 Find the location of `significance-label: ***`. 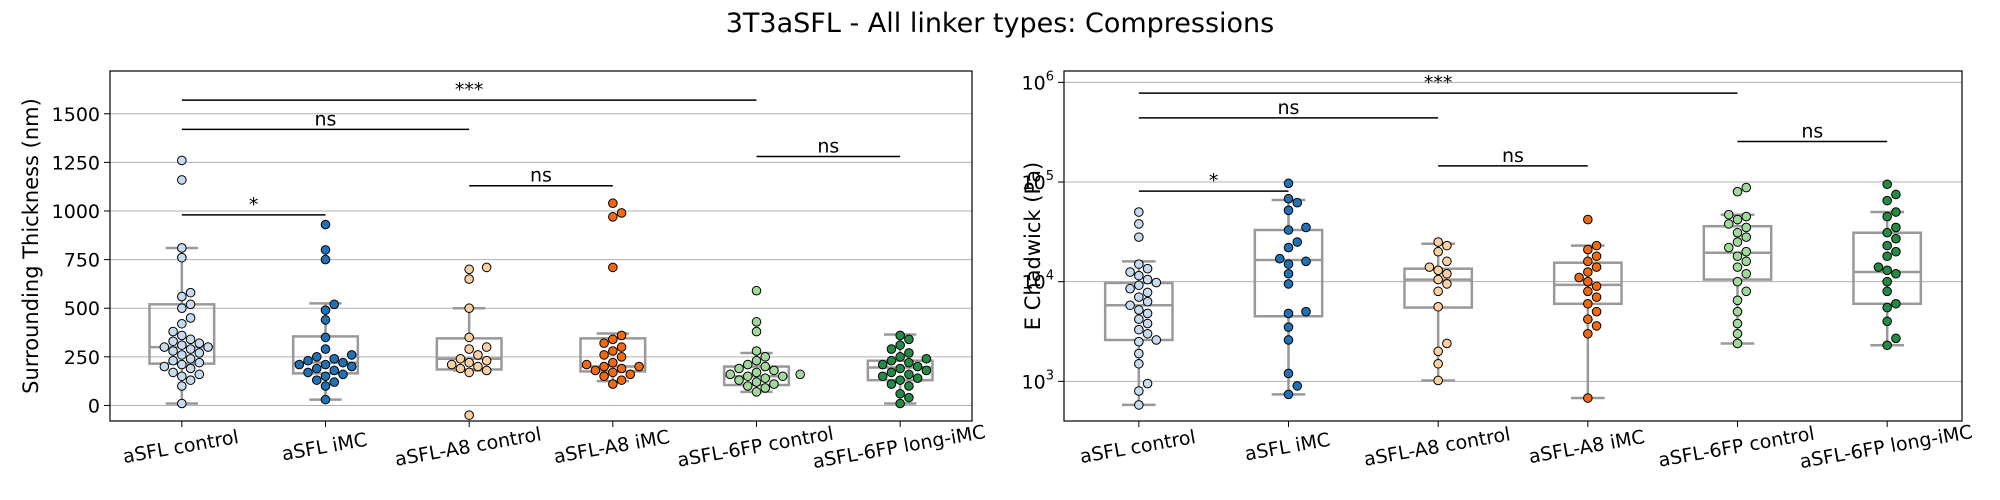

significance-label: *** is located at coordinates (469, 90).